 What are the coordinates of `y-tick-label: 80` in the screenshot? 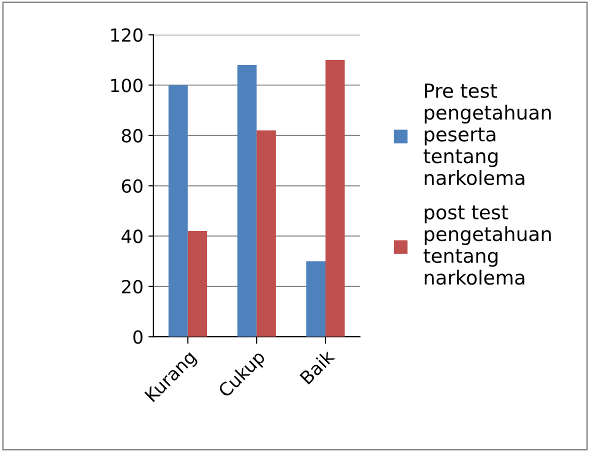 It's located at (132, 135).